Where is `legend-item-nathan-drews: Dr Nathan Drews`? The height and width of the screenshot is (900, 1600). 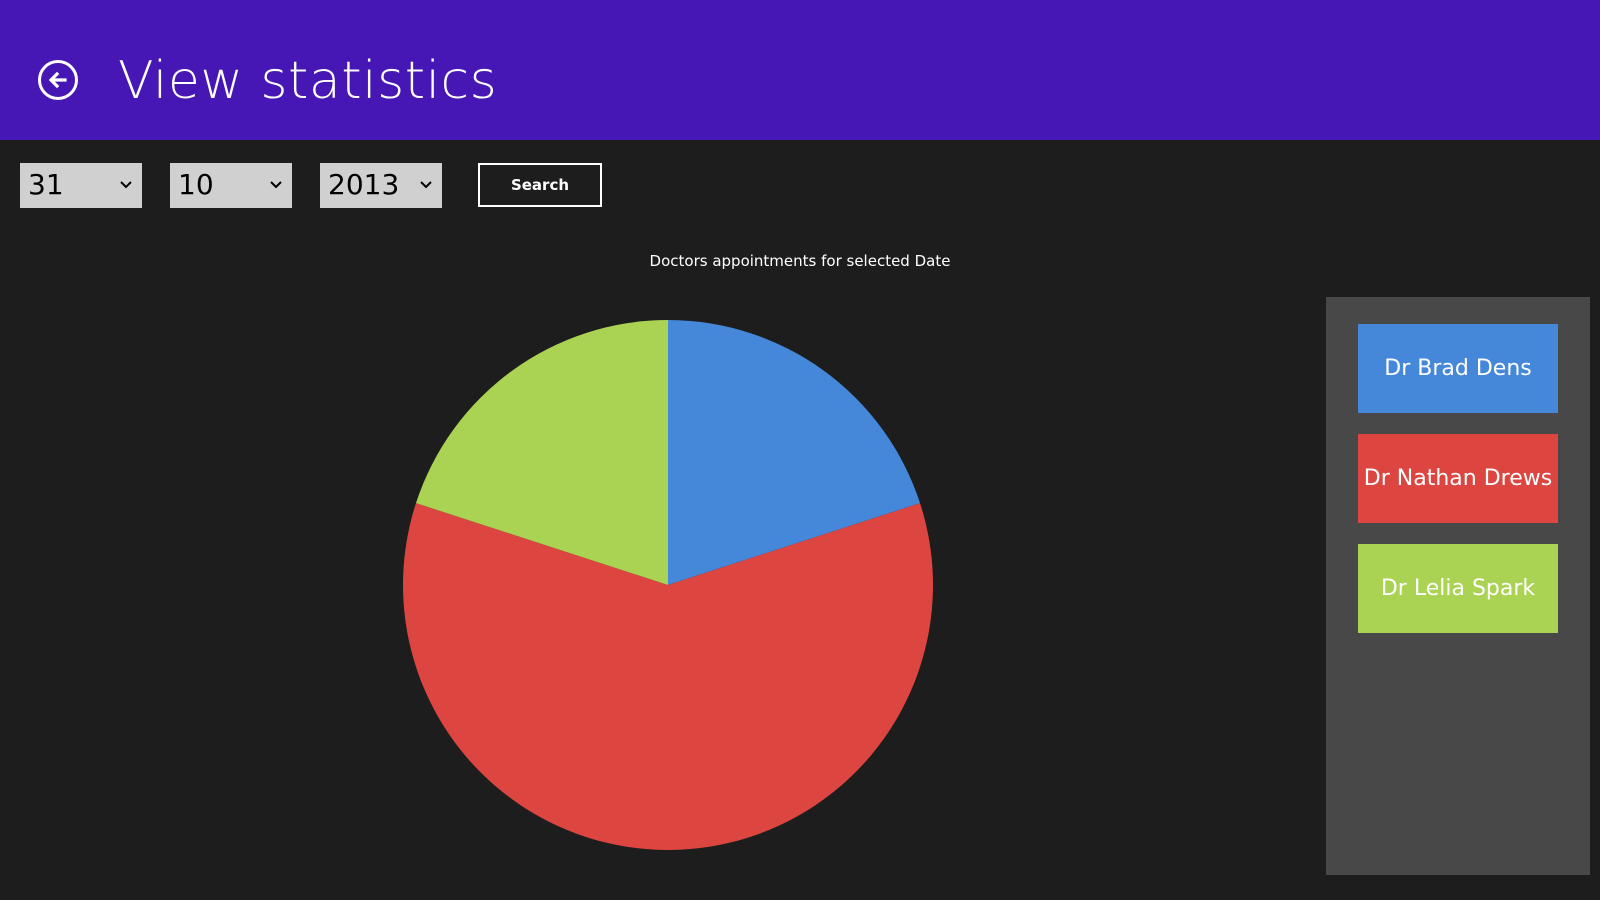
legend-item-nathan-drews: Dr Nathan Drews is located at coordinates (1458, 478).